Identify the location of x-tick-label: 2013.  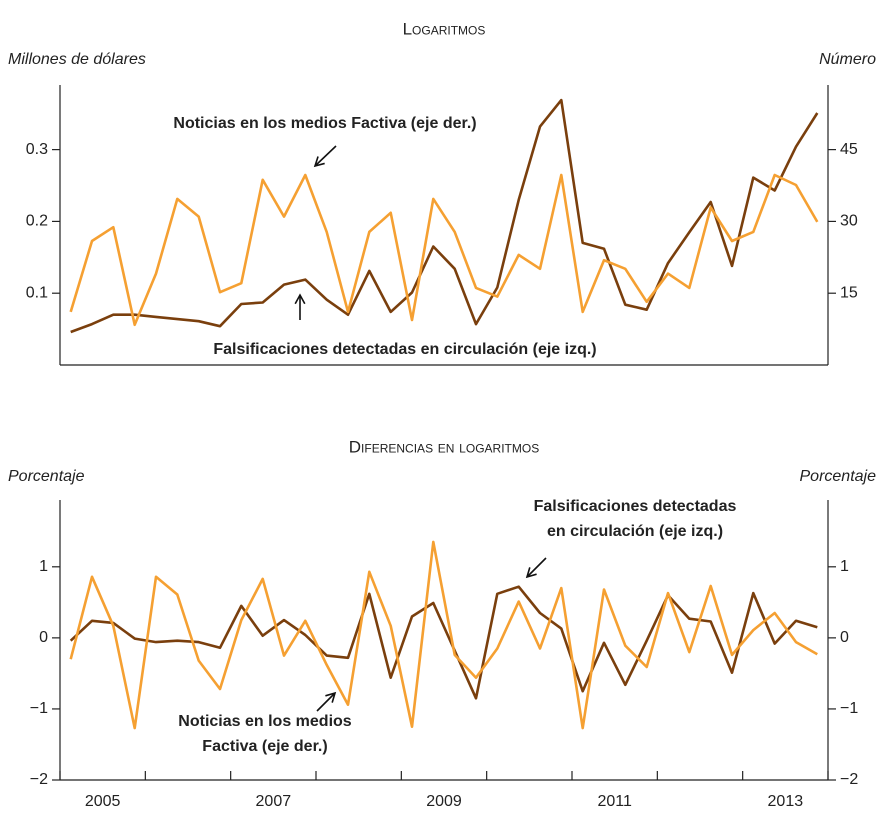
(786, 801).